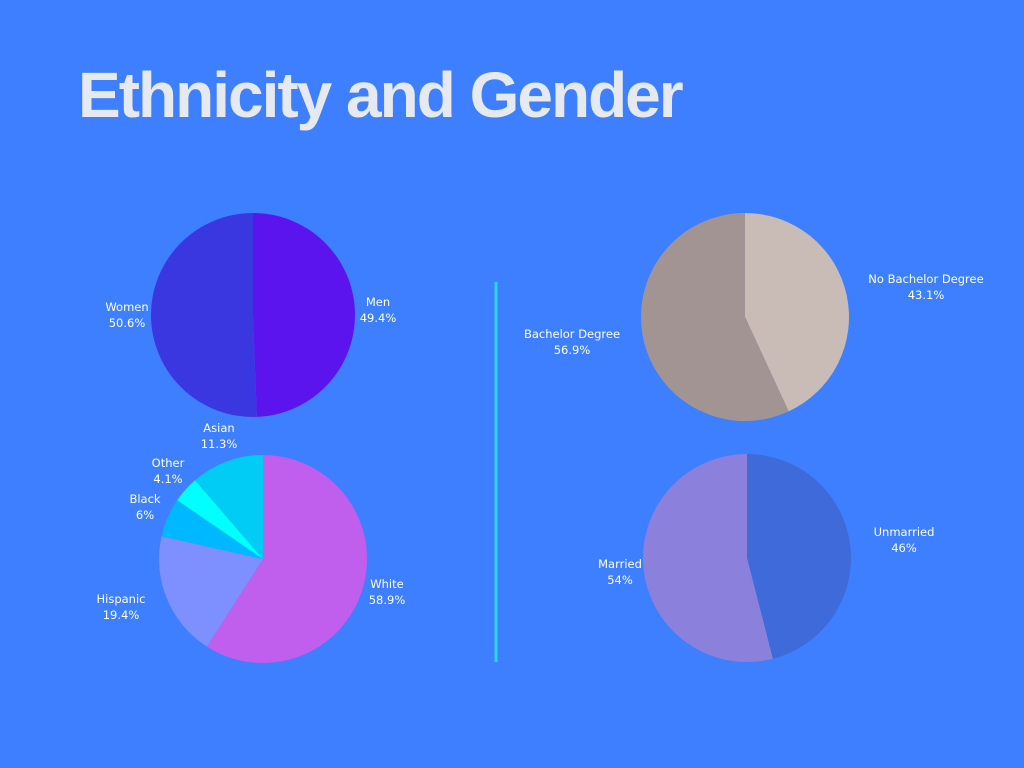  I want to click on gender-label-women: Women 50.6%, so click(126, 315).